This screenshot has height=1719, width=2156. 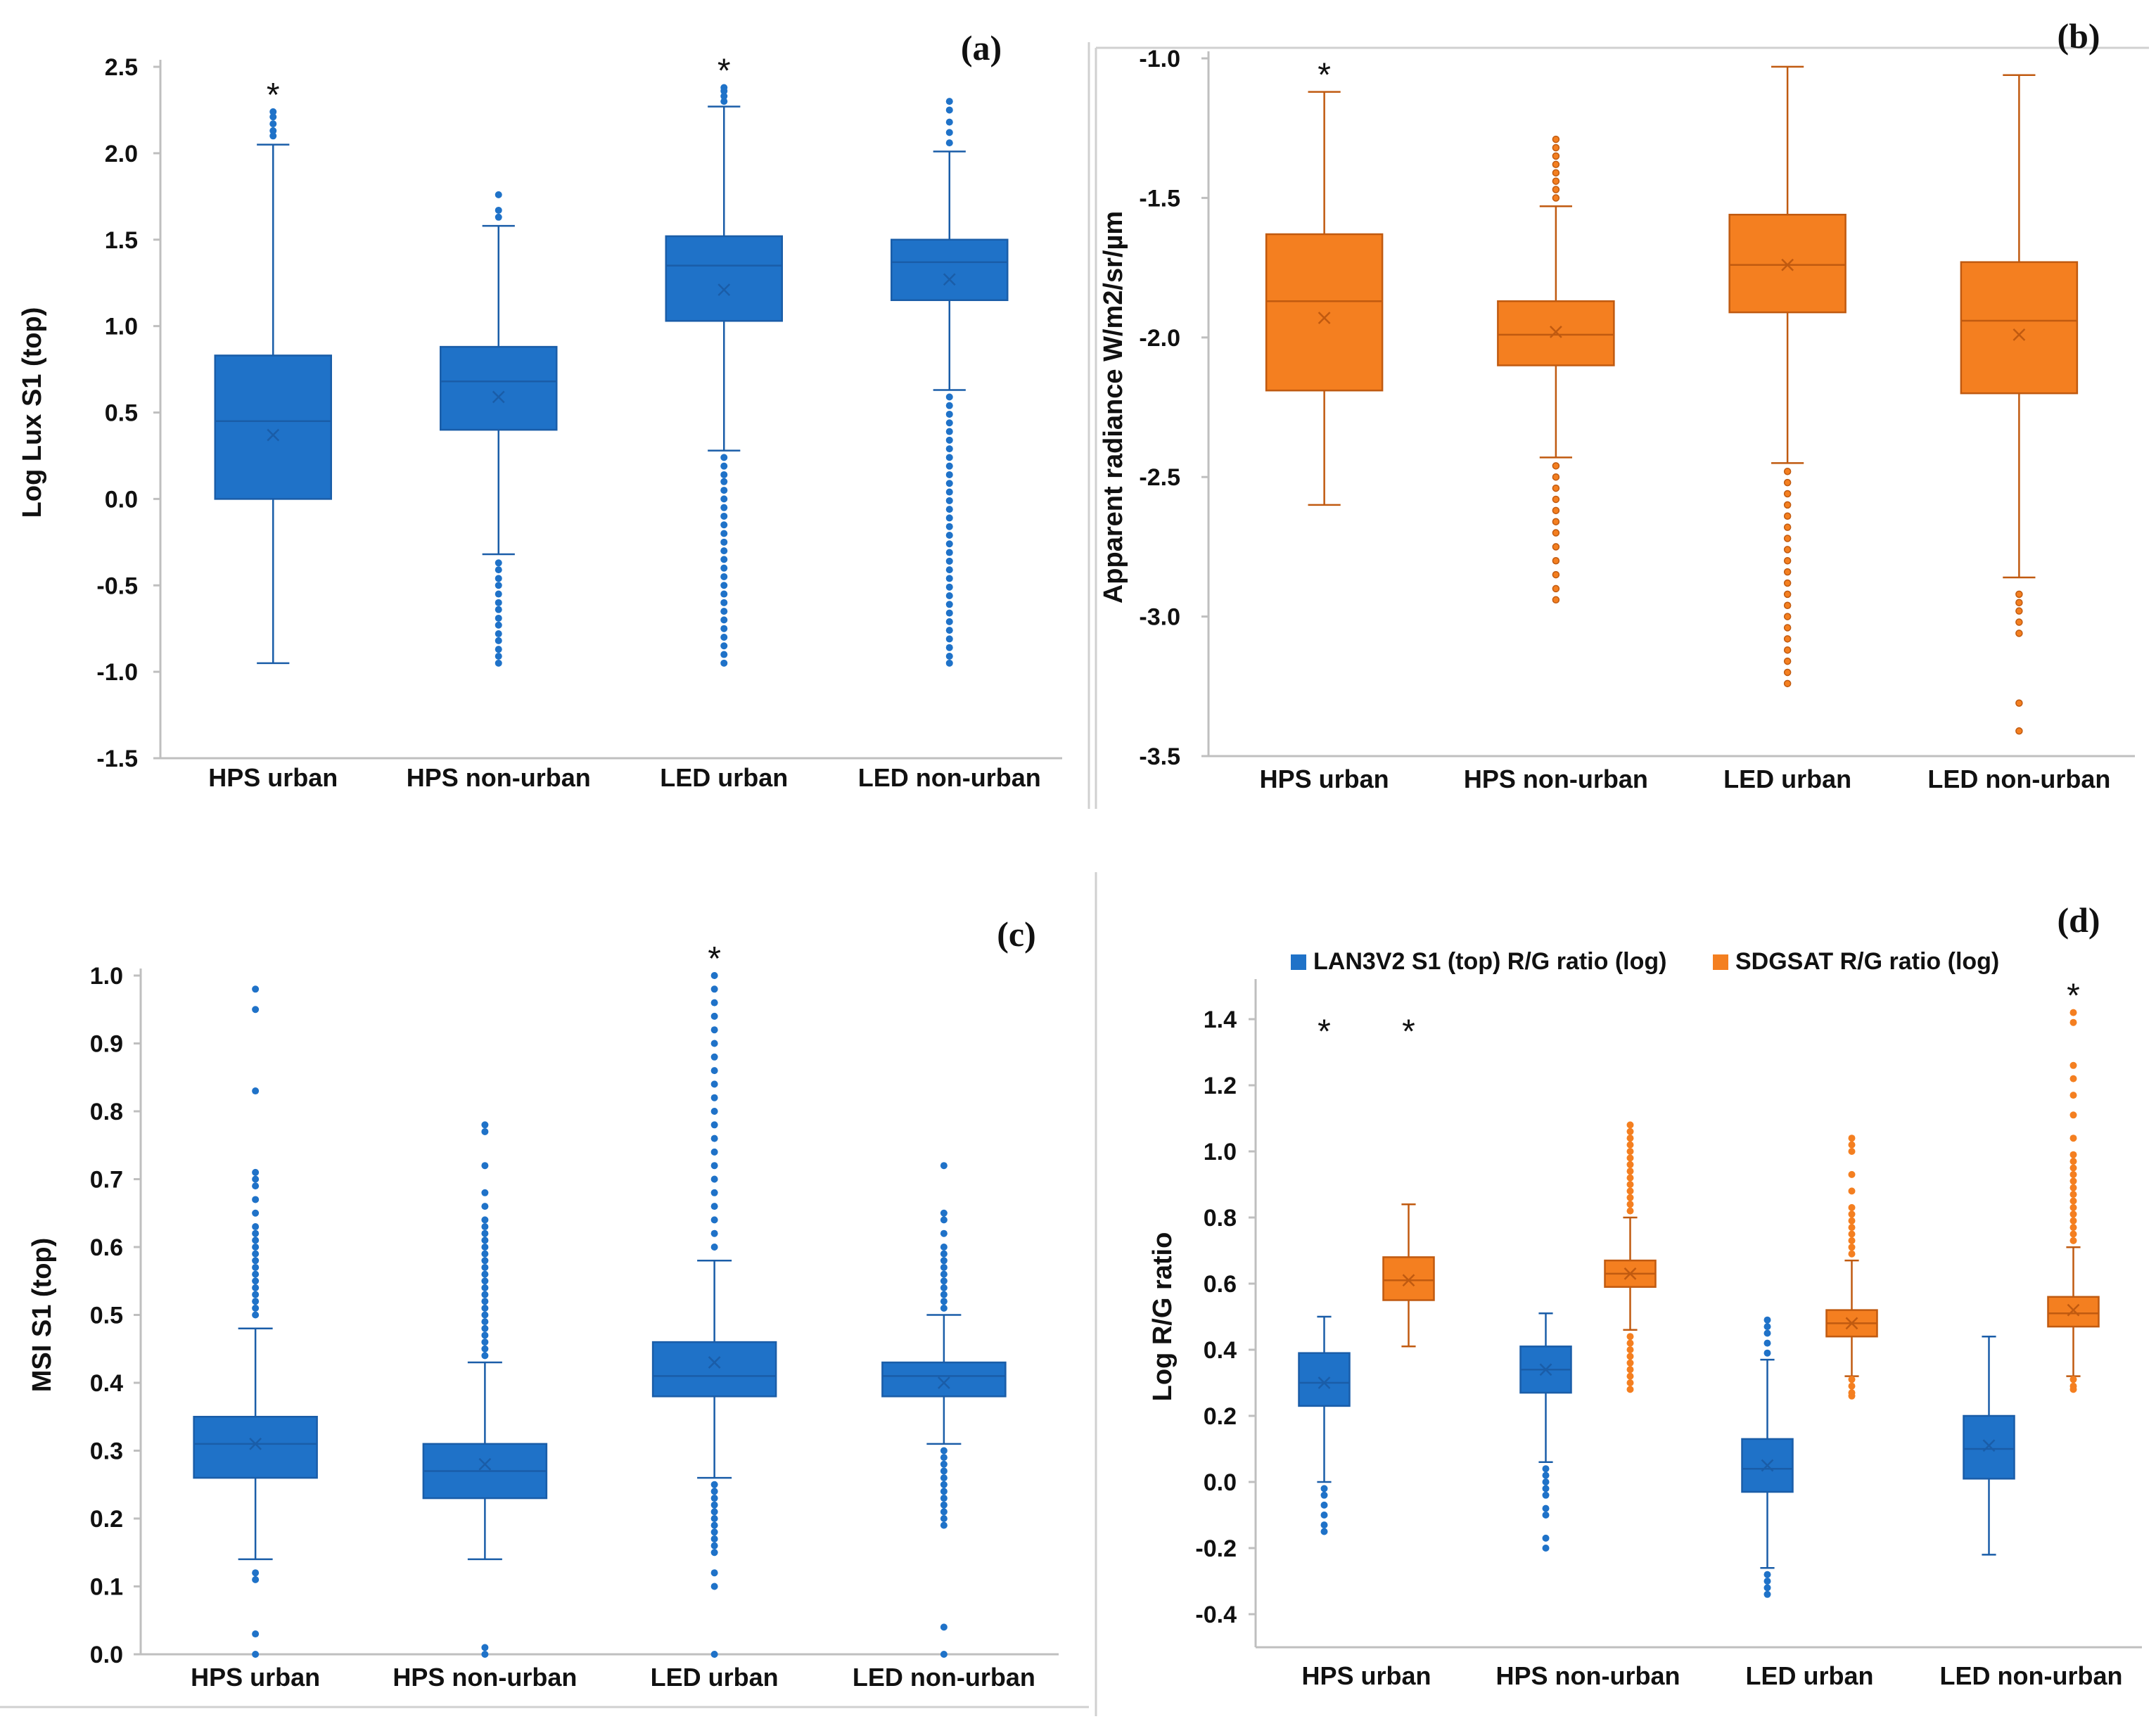 I want to click on y-tick-label: -0.5, so click(x=117, y=586).